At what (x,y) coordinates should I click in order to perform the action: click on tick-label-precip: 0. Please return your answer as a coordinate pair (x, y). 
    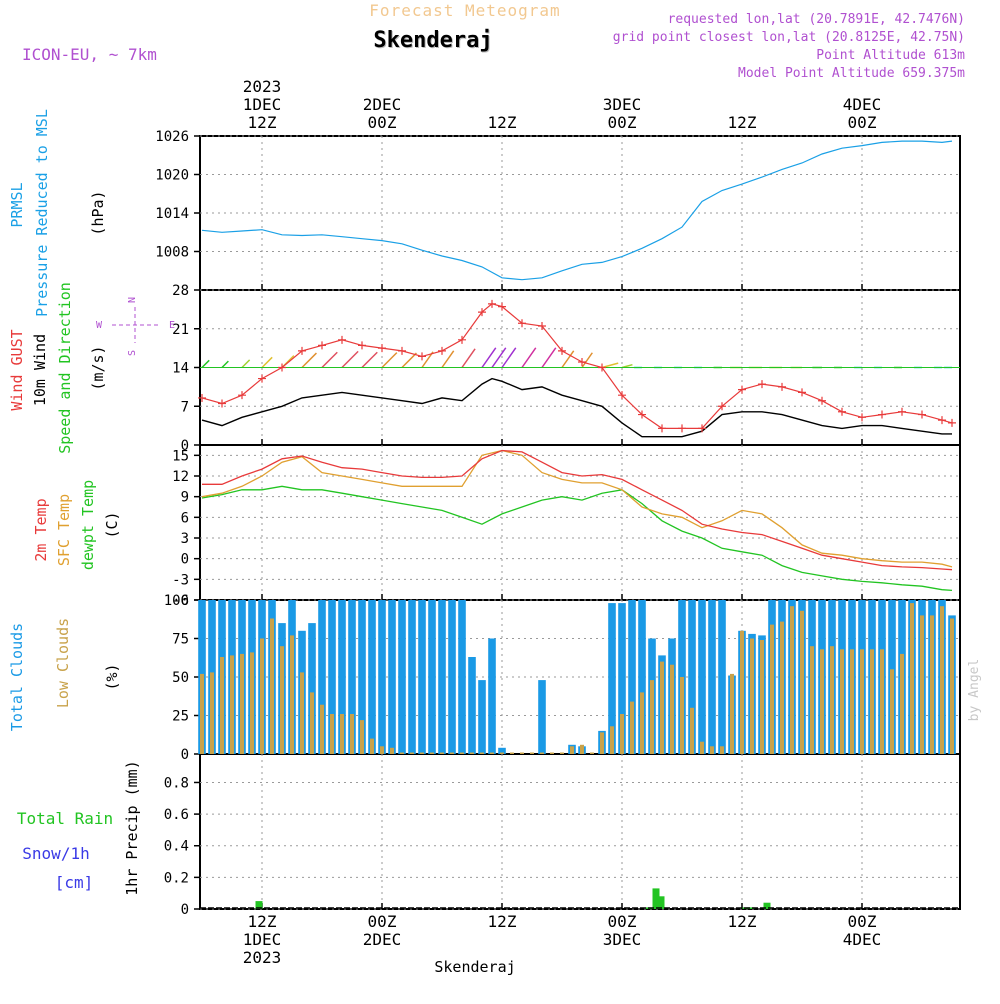
    Looking at the image, I should click on (185, 910).